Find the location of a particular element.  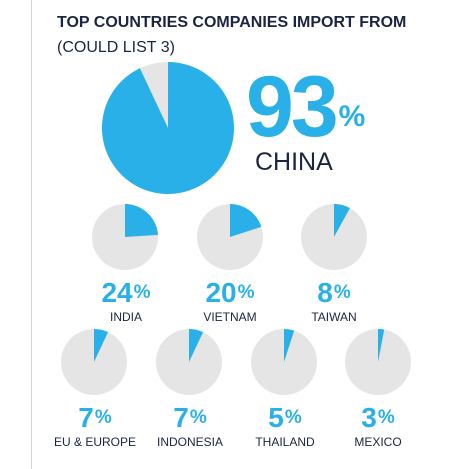

pie-slice-mexico is located at coordinates (381, 345).